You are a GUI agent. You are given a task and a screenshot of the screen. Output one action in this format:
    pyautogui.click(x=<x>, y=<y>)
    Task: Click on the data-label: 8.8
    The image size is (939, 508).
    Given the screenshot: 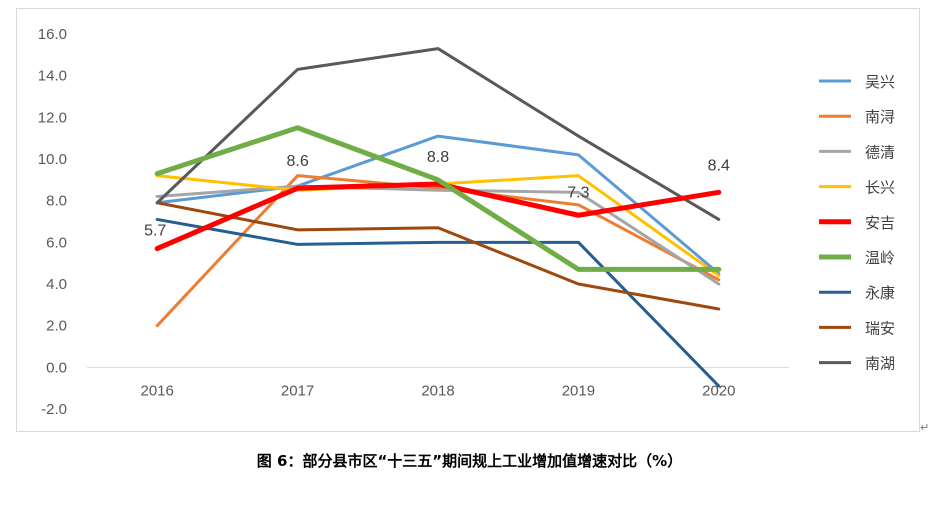 What is the action you would take?
    pyautogui.click(x=438, y=157)
    